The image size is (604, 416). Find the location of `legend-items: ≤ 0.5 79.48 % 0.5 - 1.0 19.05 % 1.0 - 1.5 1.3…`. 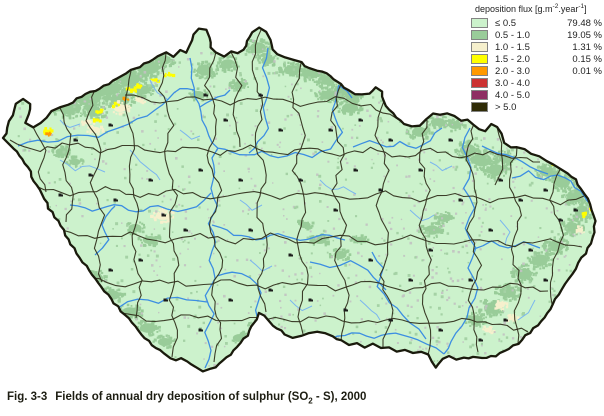

legend-items: ≤ 0.5 79.48 % 0.5 - 1.0 19.05 % 1.0 - 1.5 1.3… is located at coordinates (536, 65).